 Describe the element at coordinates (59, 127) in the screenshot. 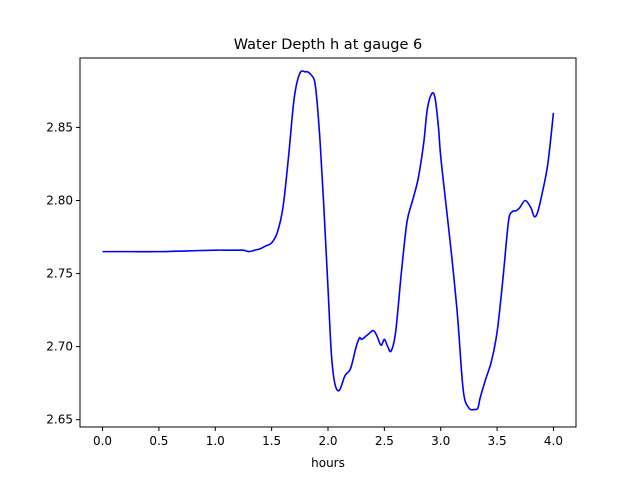

I see `y-tick-label: 2.85` at that location.